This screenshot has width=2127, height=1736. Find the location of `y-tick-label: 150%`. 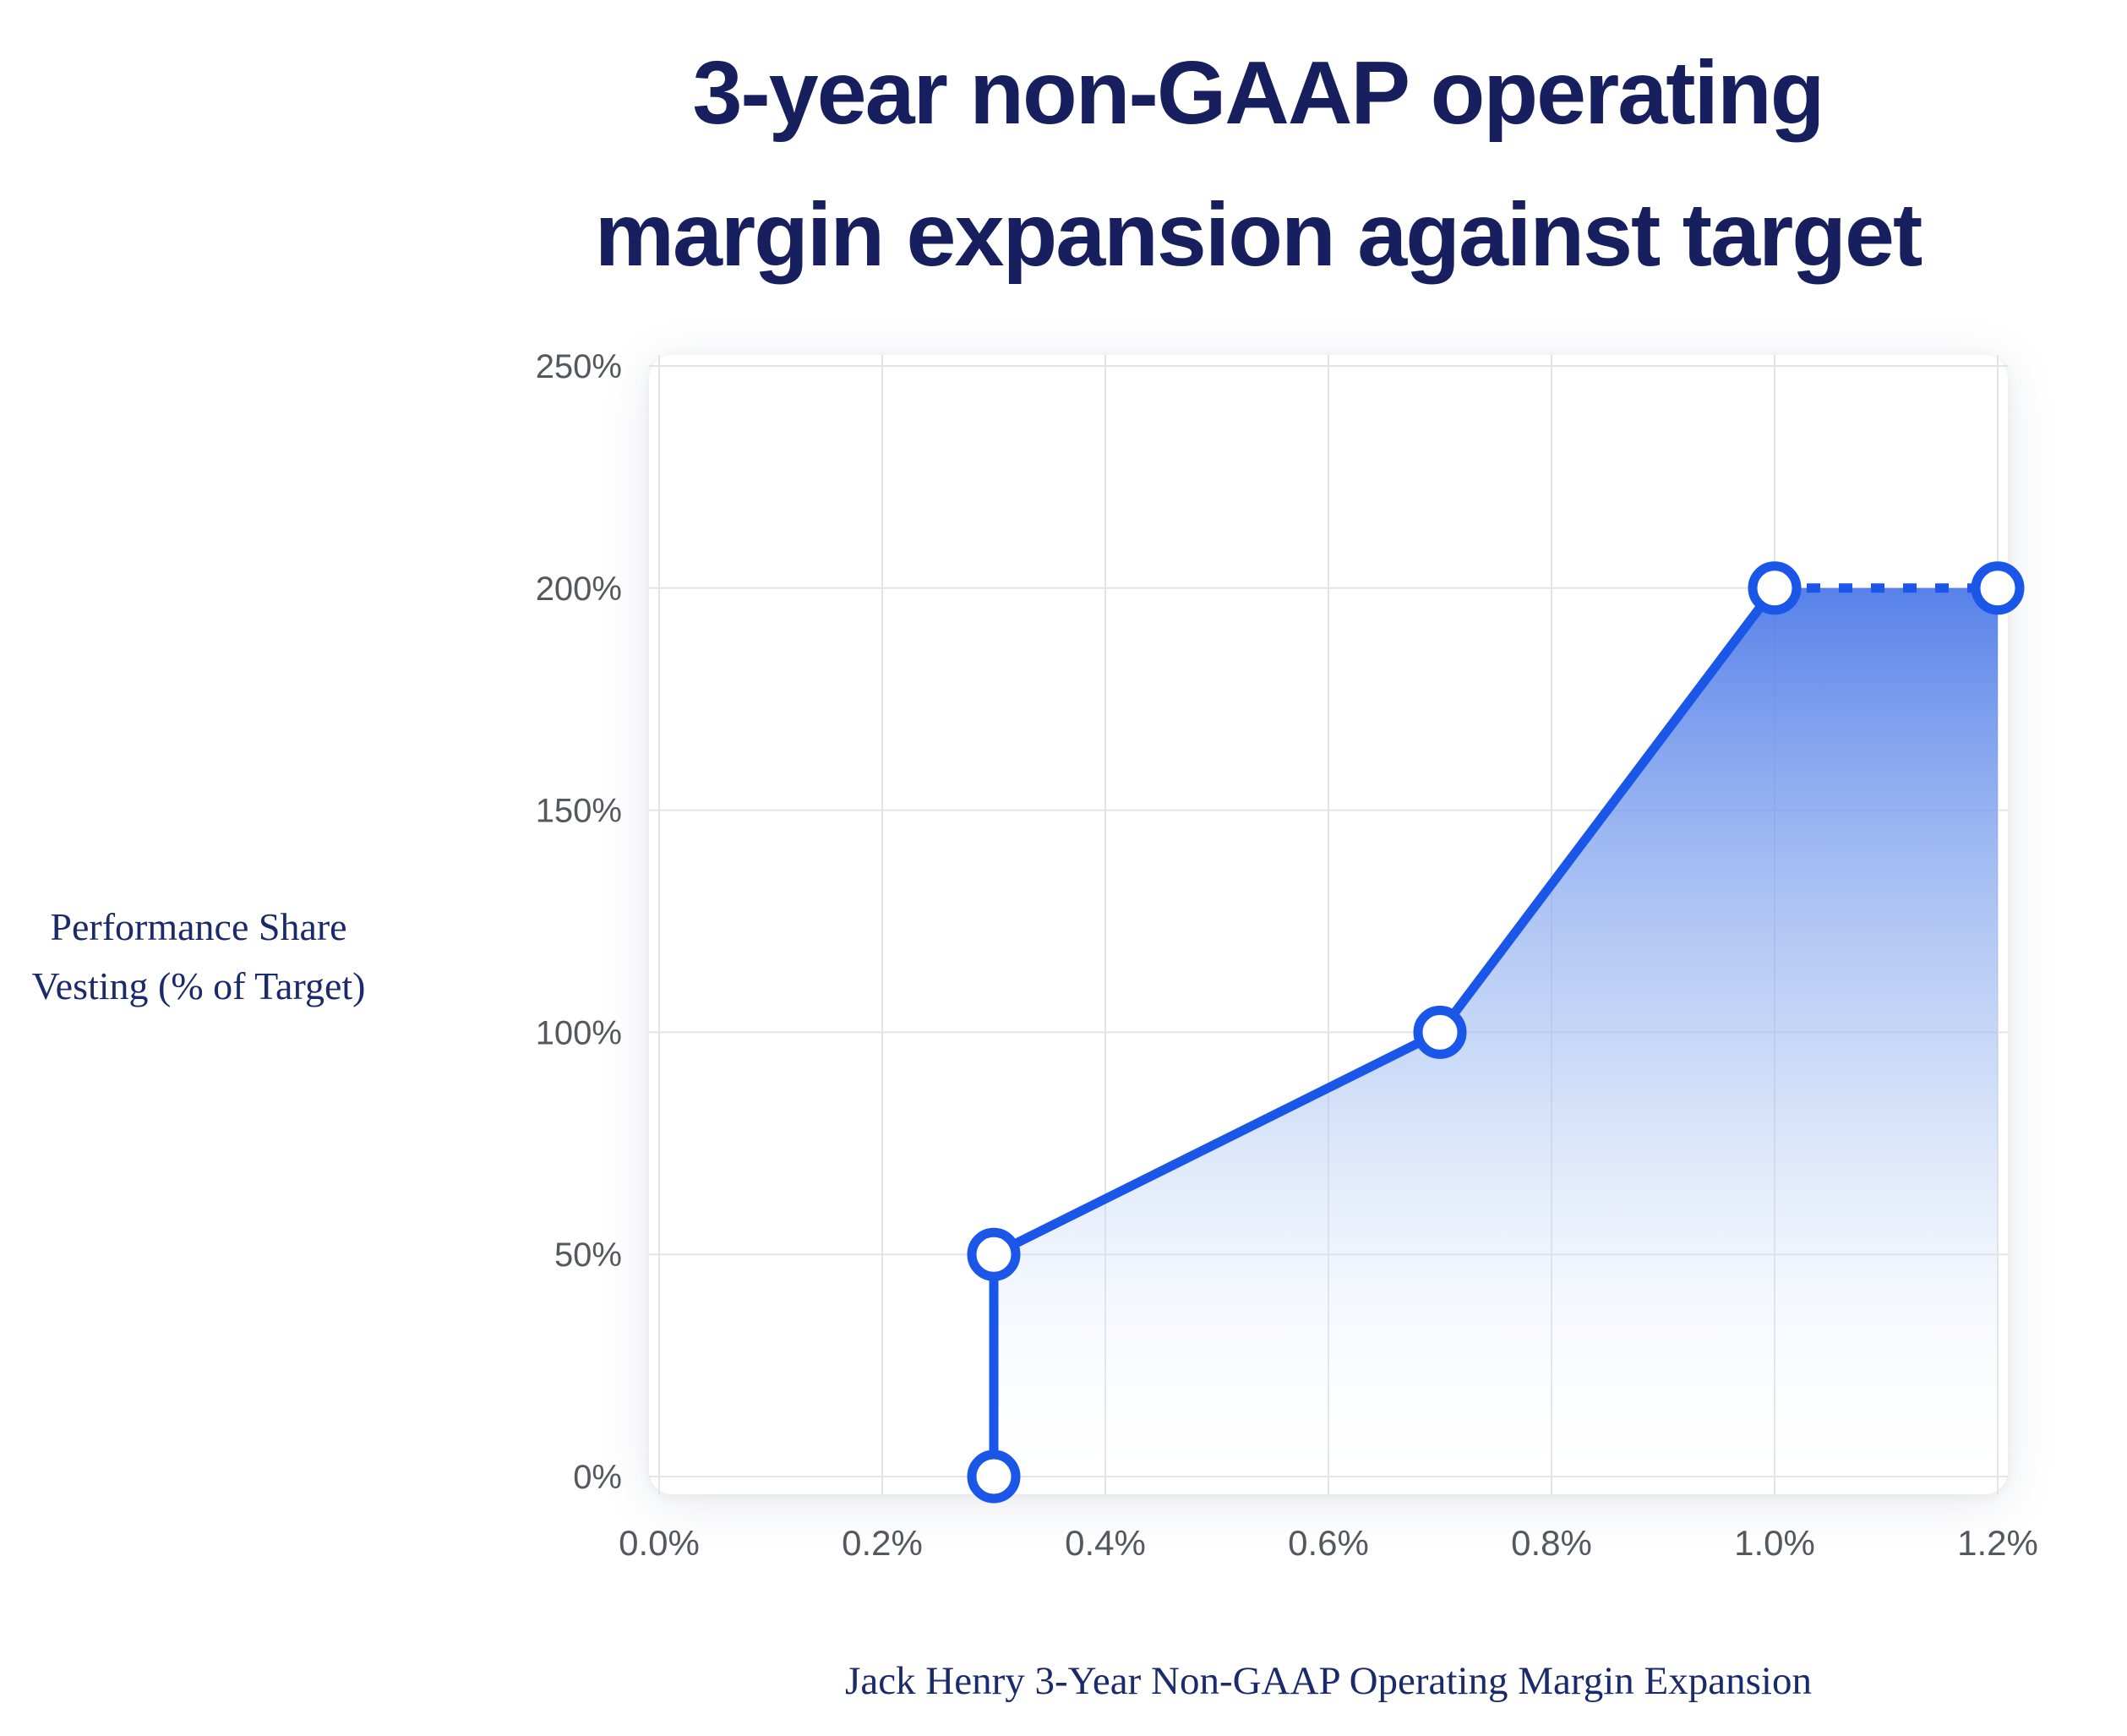

y-tick-label: 150% is located at coordinates (579, 811).